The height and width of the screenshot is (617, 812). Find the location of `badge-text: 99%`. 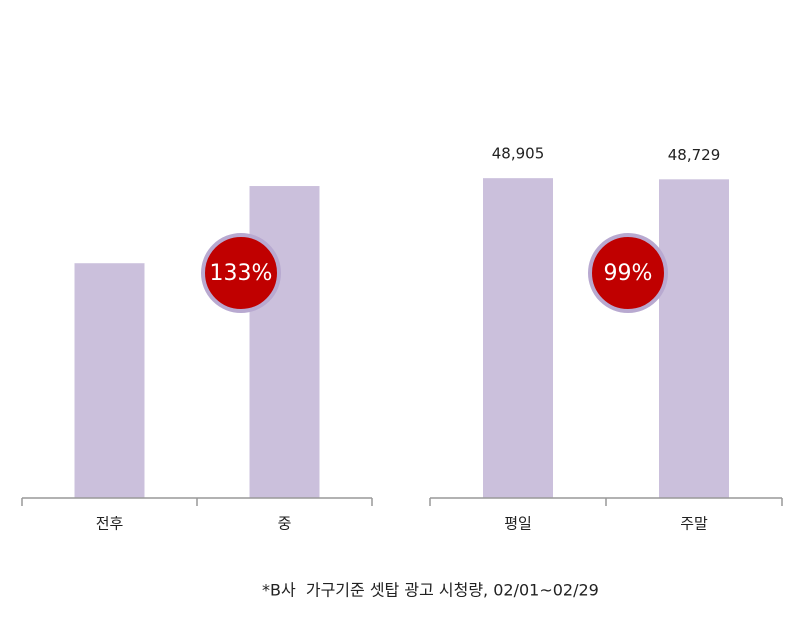

badge-text: 99% is located at coordinates (628, 273).